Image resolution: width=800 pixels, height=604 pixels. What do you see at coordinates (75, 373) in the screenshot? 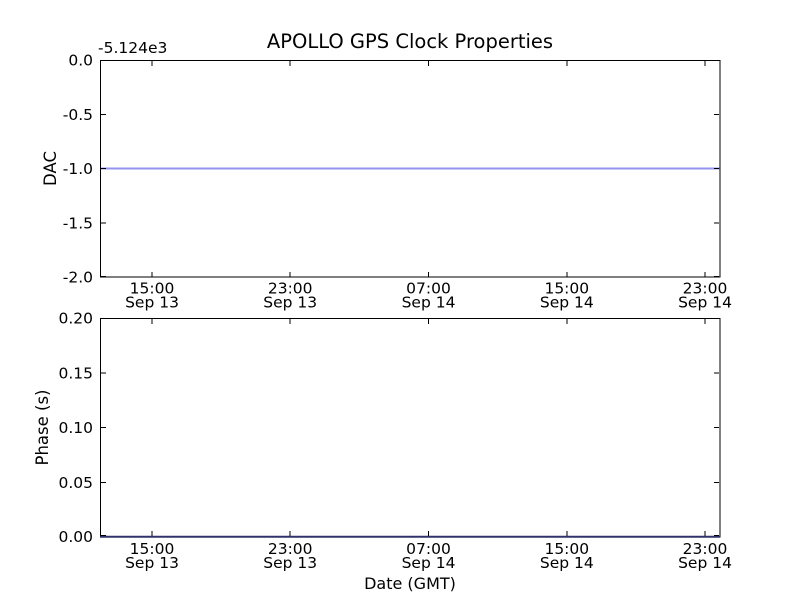
I see `phase-ytick-label: 0.15` at bounding box center [75, 373].